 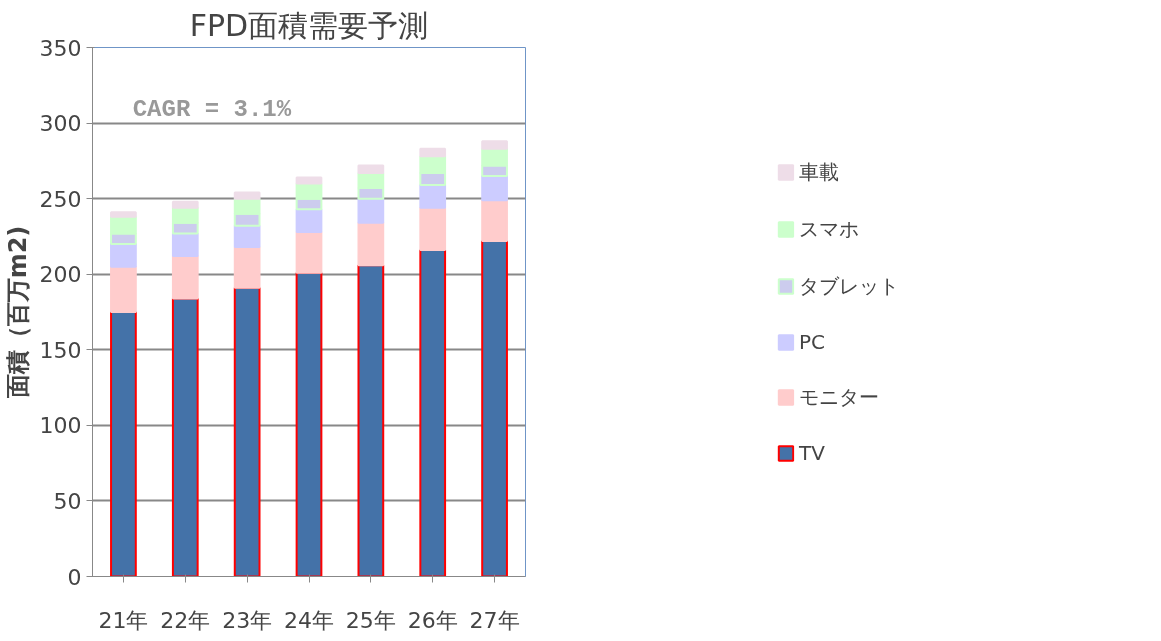 What do you see at coordinates (309, 25) in the screenshot?
I see `chart-title: FPD面積需要予測` at bounding box center [309, 25].